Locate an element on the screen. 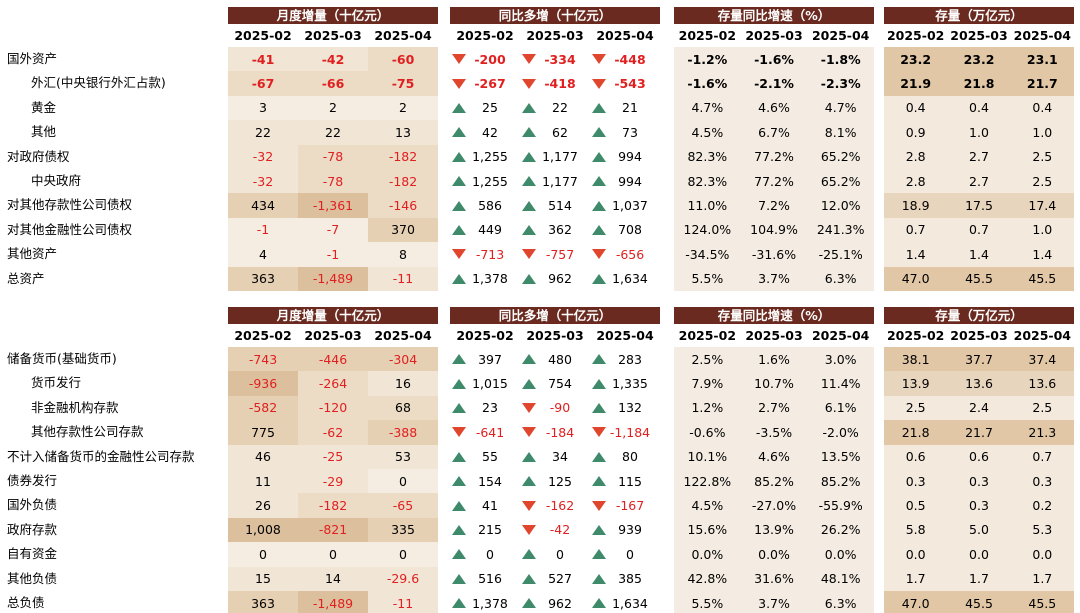 The width and height of the screenshot is (1080, 613). row-label: 对其他金融性公司债权 is located at coordinates (70, 229).